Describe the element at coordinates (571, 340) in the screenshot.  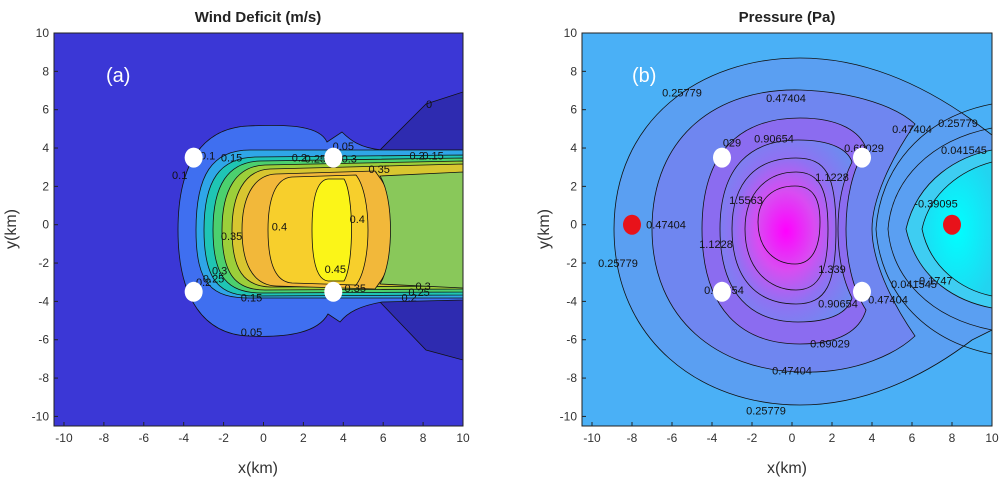
I see `panel-b-ytick-label: -6` at that location.